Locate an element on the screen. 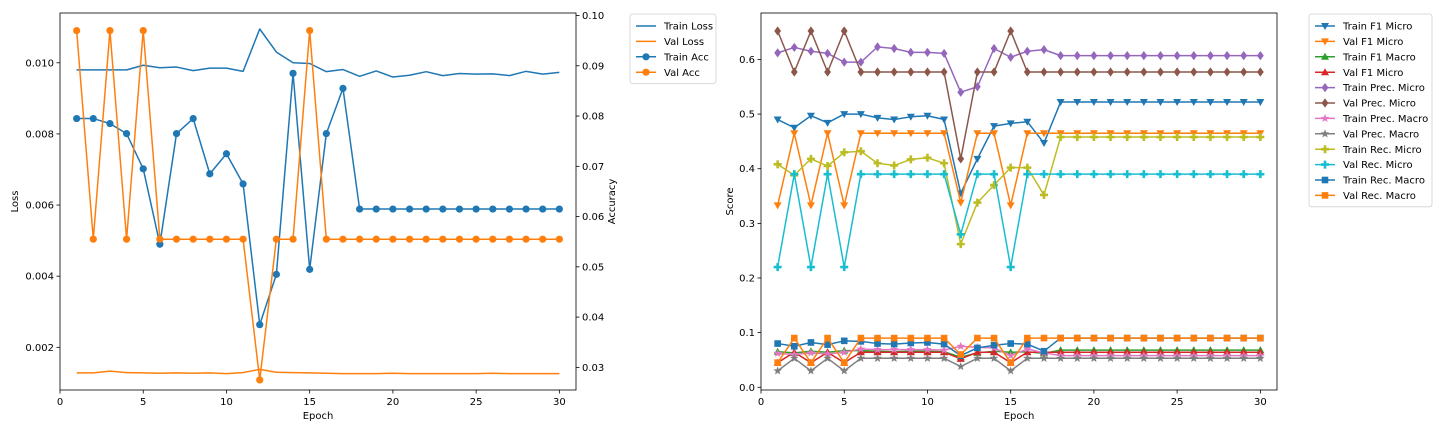  x-tick-label: 10 is located at coordinates (927, 402).